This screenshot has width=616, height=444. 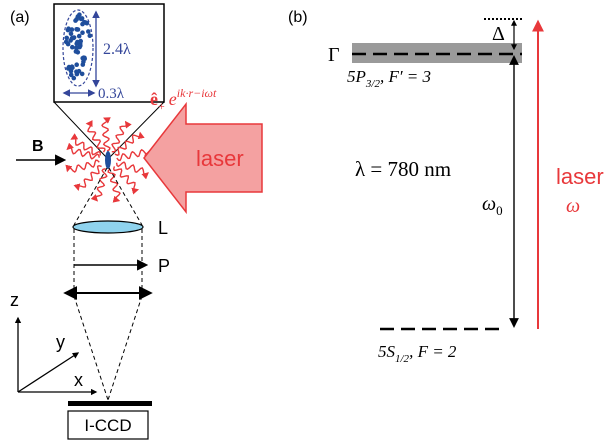 What do you see at coordinates (108, 227) in the screenshot?
I see `lens` at bounding box center [108, 227].